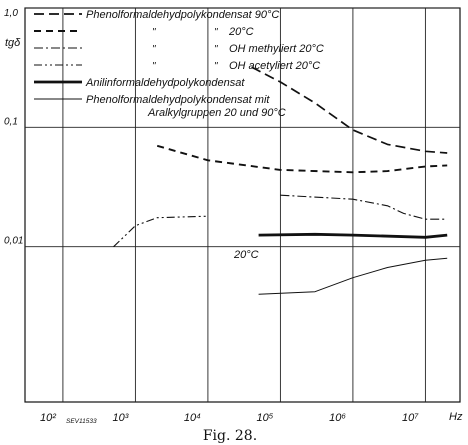 The image size is (468, 445). Describe the element at coordinates (154, 32) in the screenshot. I see `legend-ditto-1-0: "` at that location.